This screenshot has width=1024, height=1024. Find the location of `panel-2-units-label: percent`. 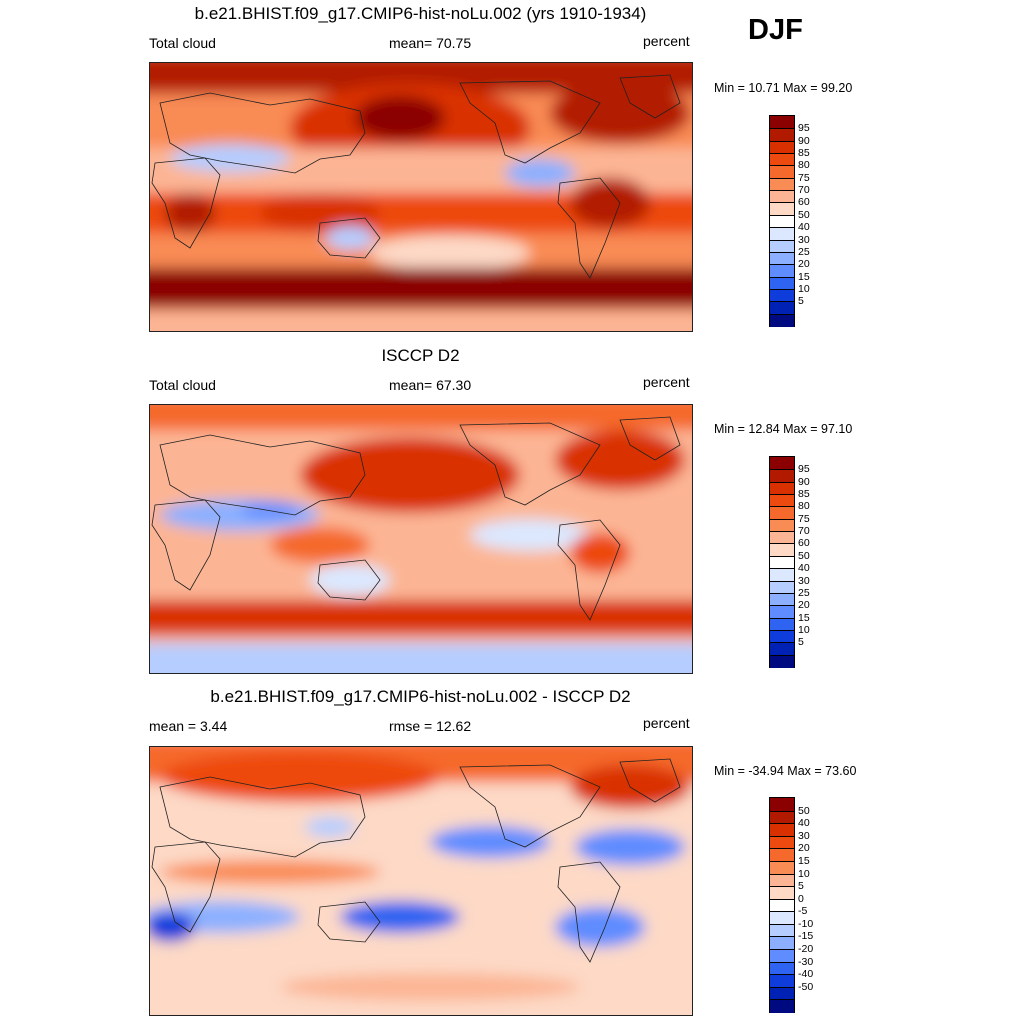

panel-2-units-label: percent is located at coordinates (666, 382).